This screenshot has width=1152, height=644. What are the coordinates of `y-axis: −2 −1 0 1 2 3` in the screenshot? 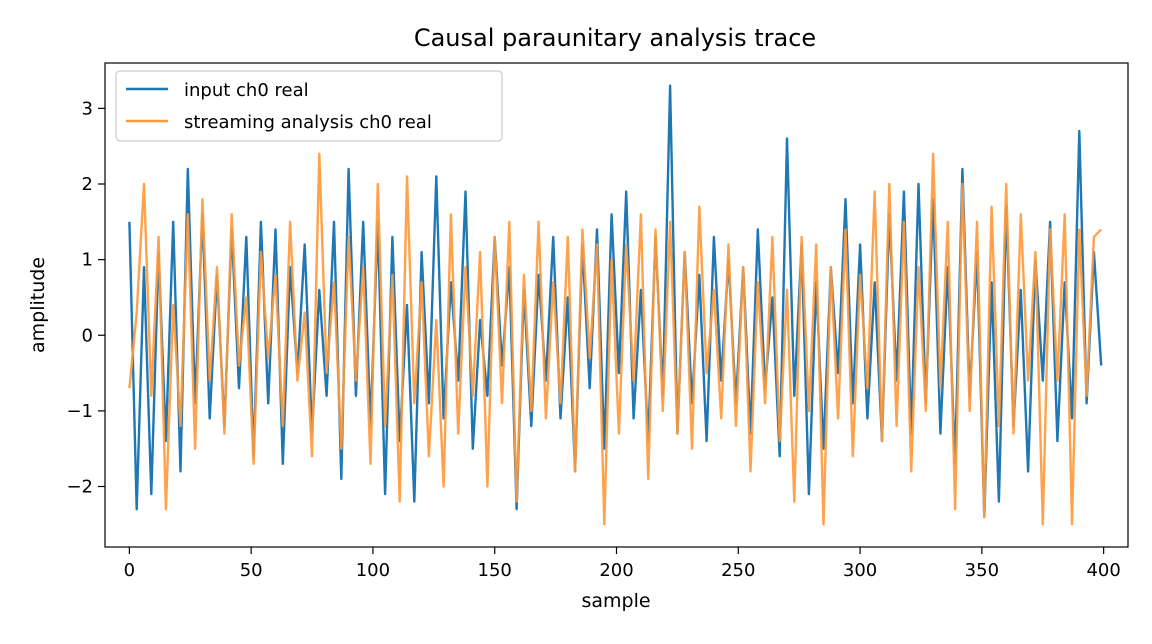 It's located at (85, 298).